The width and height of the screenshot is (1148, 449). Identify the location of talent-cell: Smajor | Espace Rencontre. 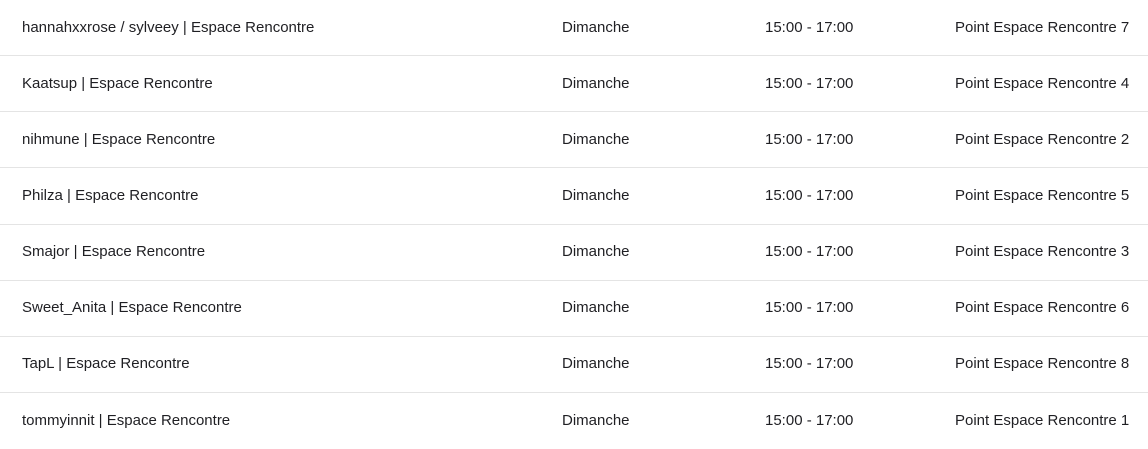
(114, 252).